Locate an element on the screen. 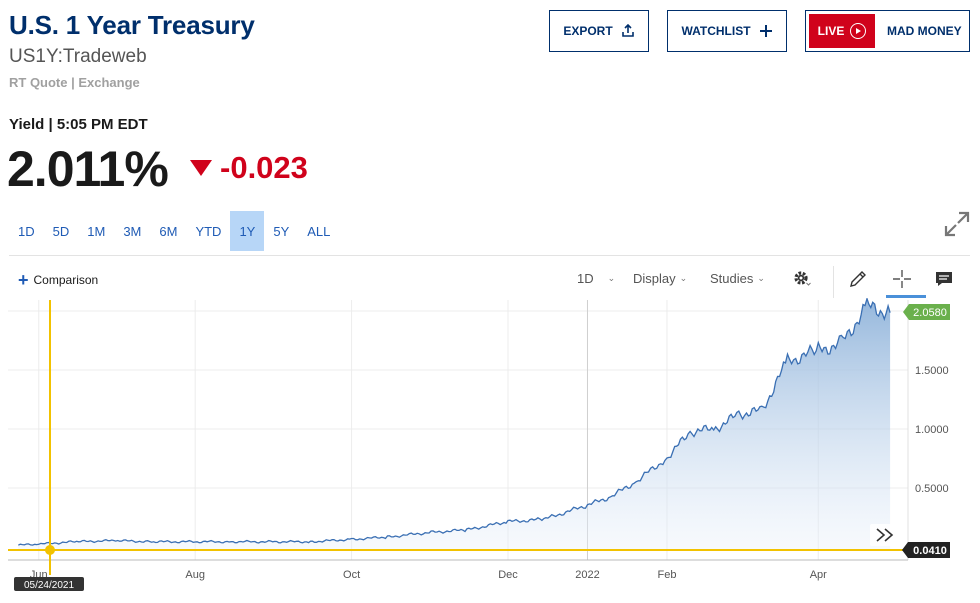  scroll-right-button is located at coordinates (884, 535).